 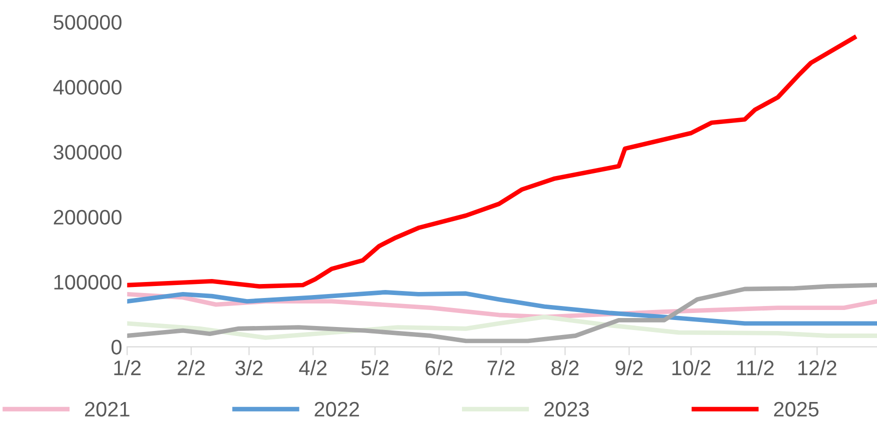 What do you see at coordinates (88, 282) in the screenshot?
I see `y-tick-label: 100000` at bounding box center [88, 282].